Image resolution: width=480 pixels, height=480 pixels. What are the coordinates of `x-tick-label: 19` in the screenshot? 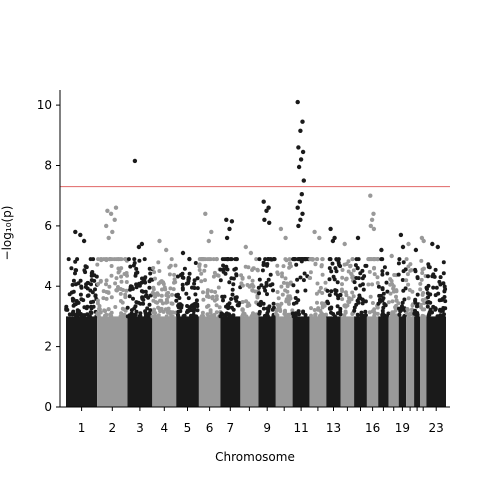 It's located at (402, 428).